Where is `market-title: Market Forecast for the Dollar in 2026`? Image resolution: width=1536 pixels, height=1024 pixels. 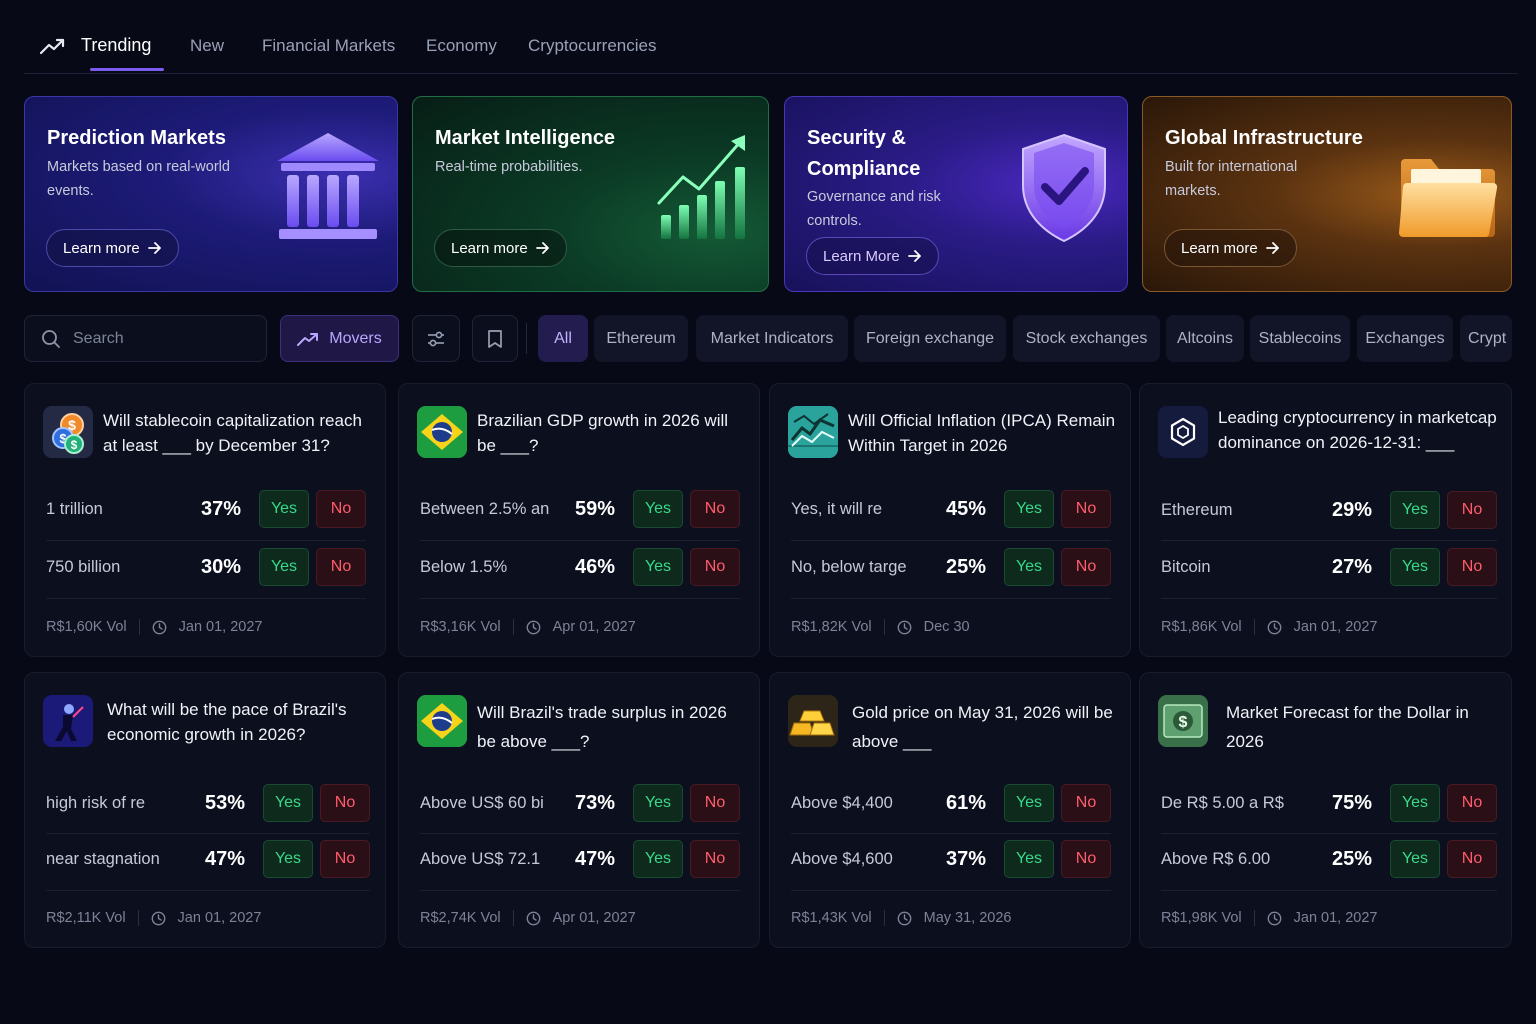 market-title: Market Forecast for the Dollar in 2026 is located at coordinates (1347, 727).